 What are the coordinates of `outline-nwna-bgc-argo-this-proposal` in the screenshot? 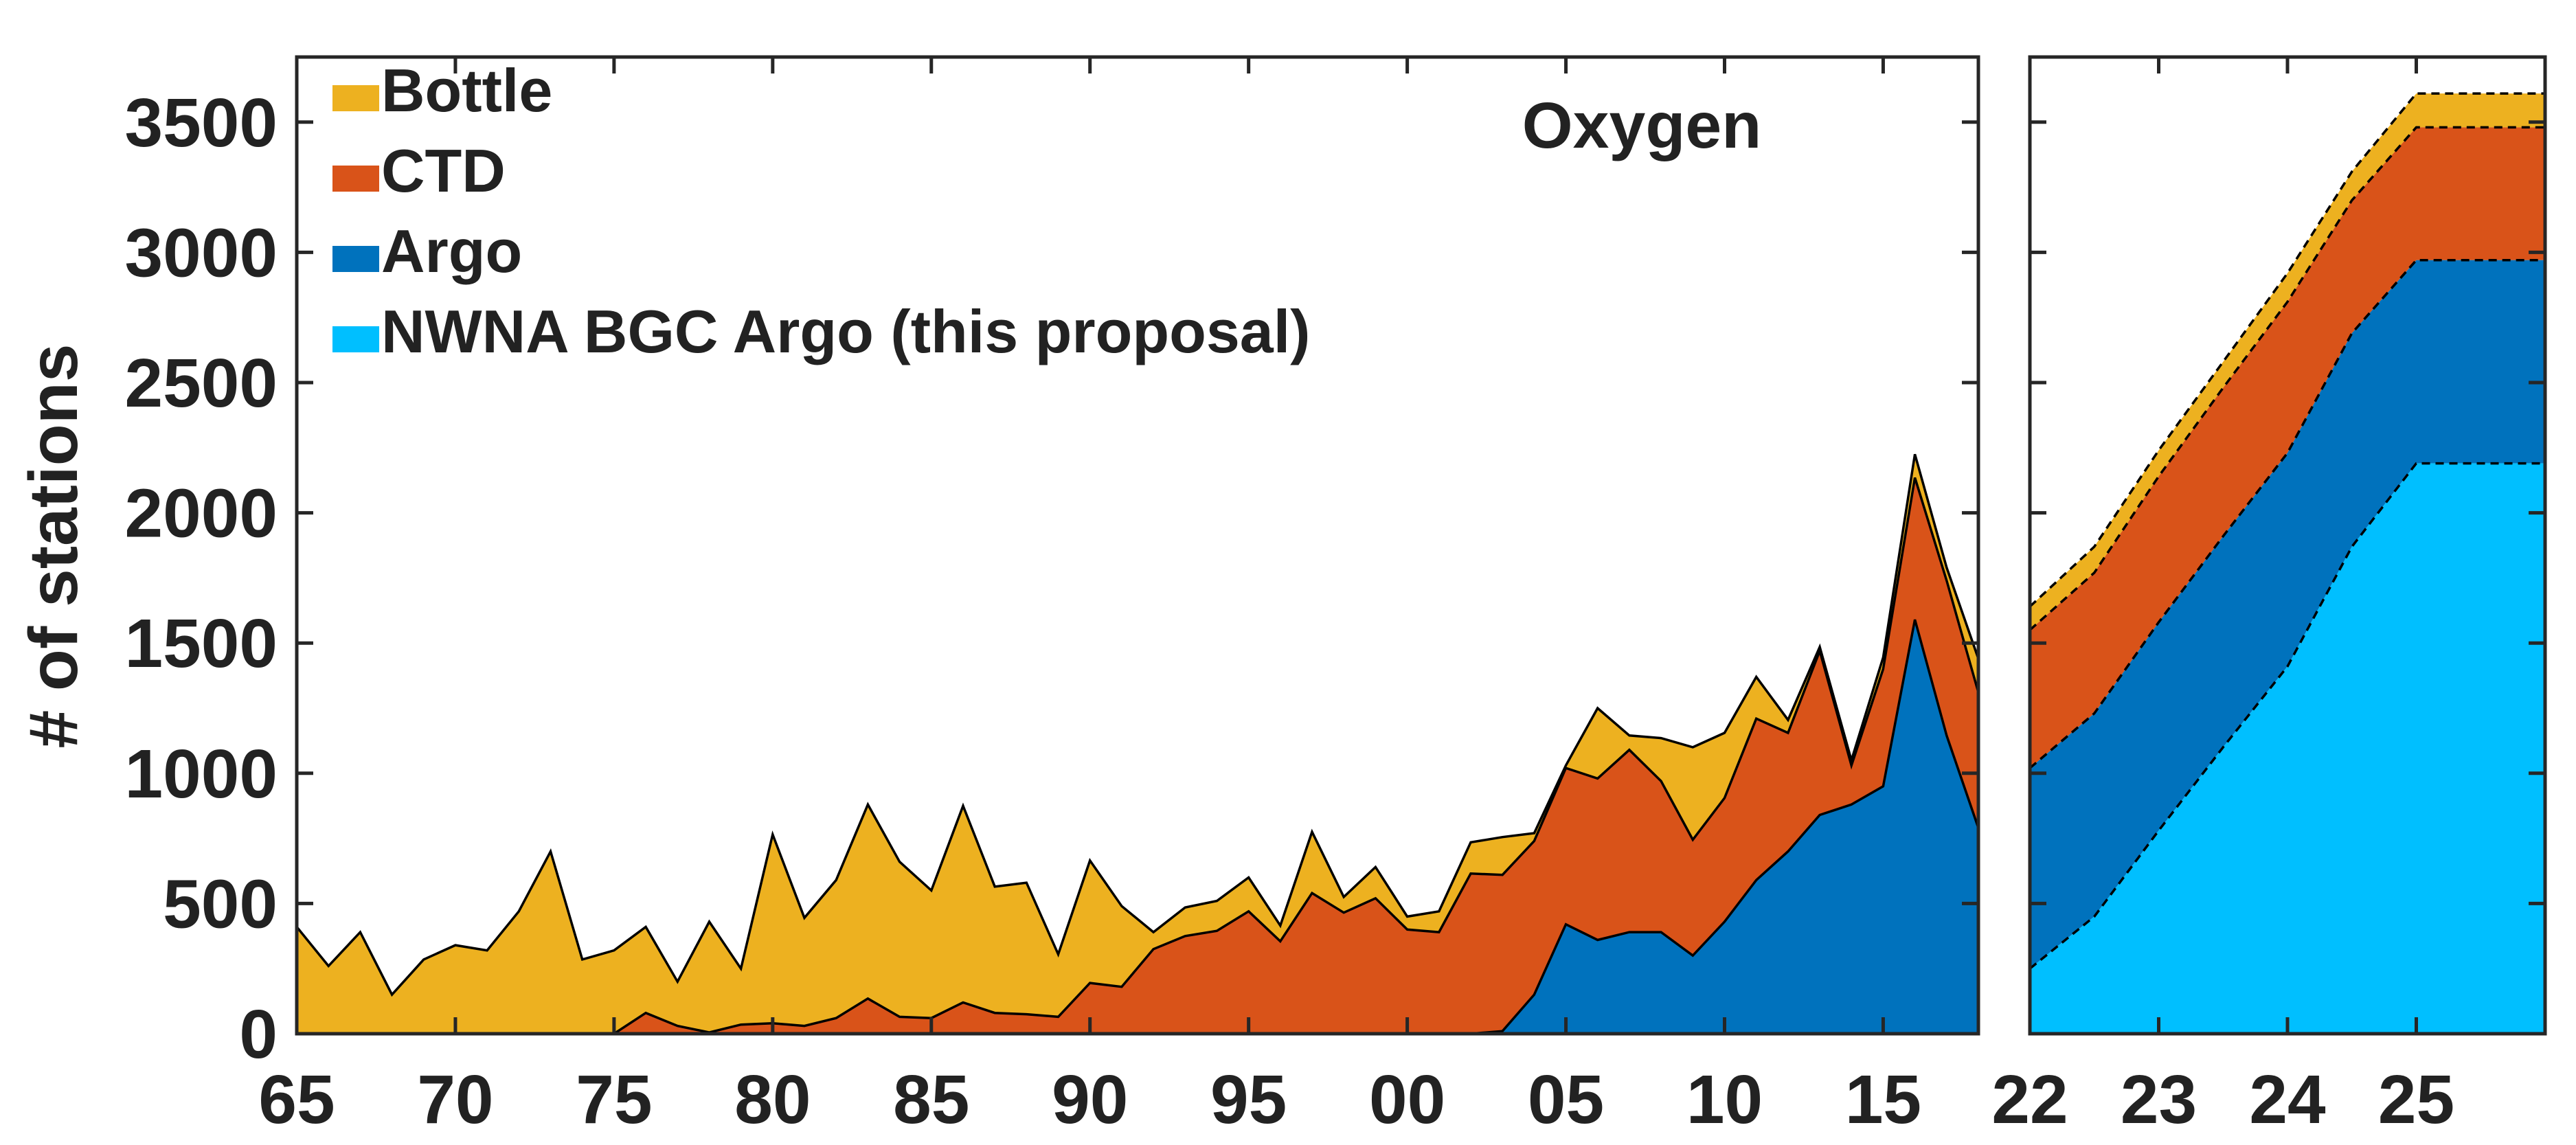 It's located at (2287, 716).